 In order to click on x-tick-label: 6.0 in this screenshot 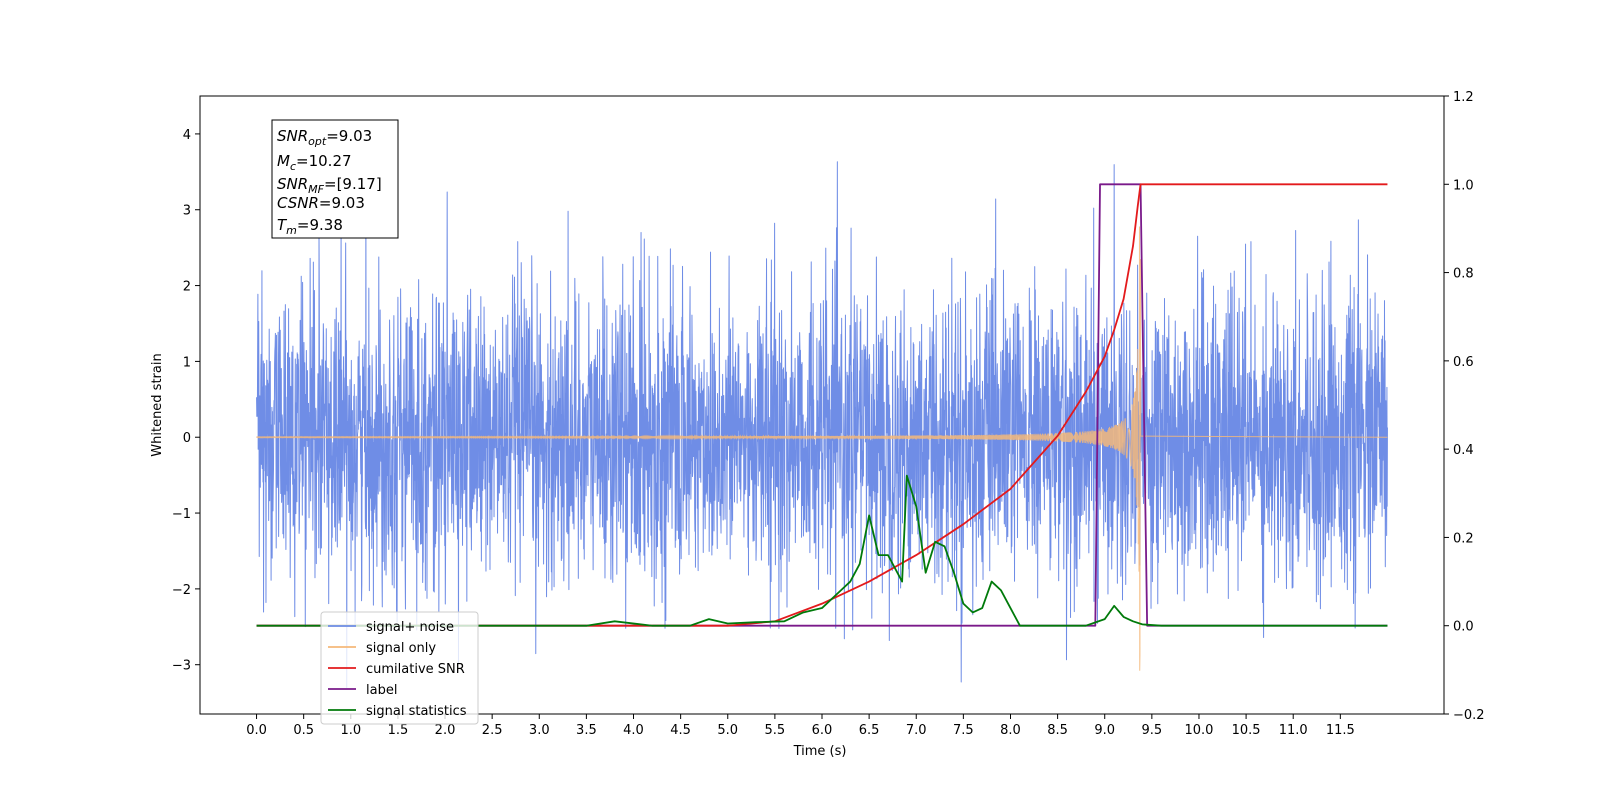, I will do `click(822, 730)`.